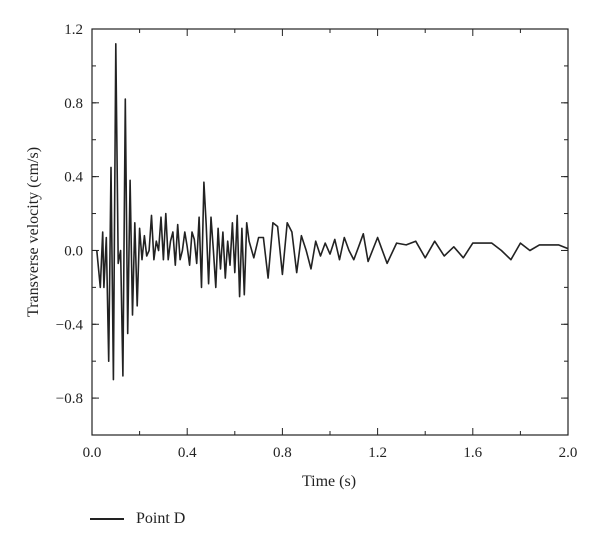 This screenshot has width=600, height=549. What do you see at coordinates (187, 453) in the screenshot?
I see `x-tick-label: 0.4` at bounding box center [187, 453].